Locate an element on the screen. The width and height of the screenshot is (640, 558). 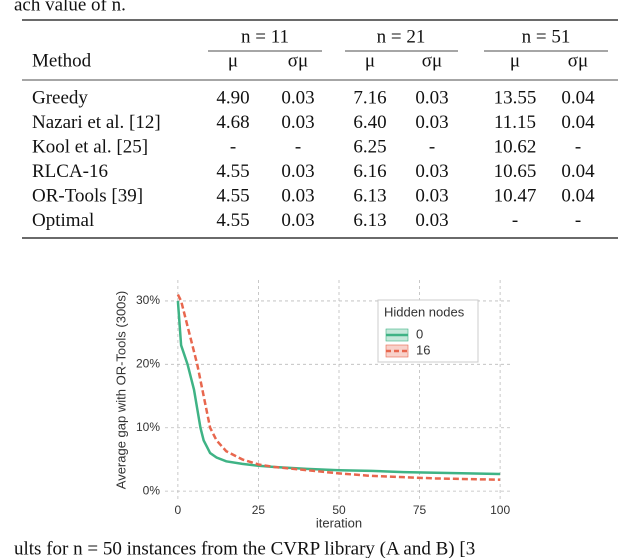
table-cell: 11.15 is located at coordinates (515, 122).